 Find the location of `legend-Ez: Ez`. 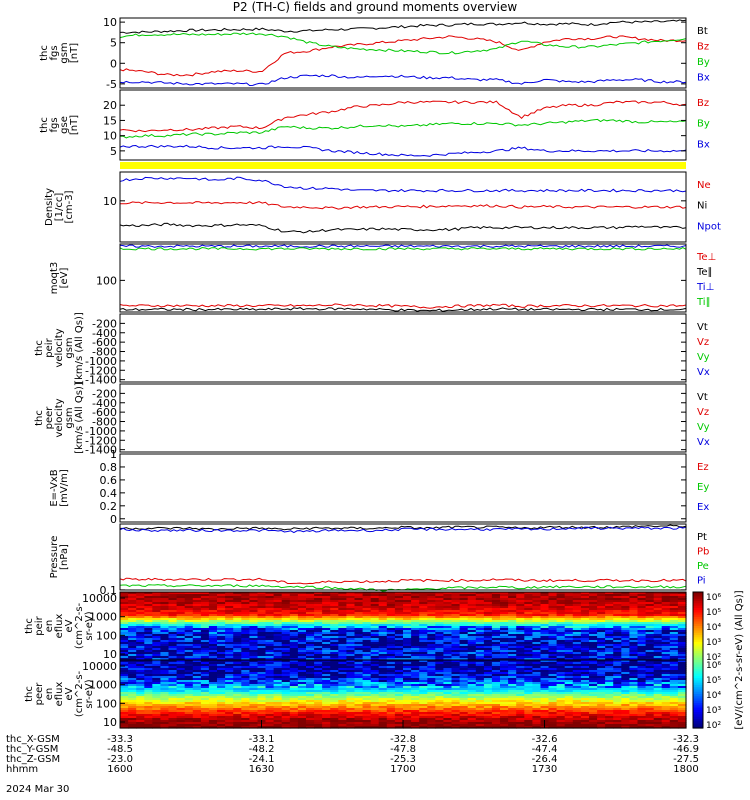

legend-Ez: Ez is located at coordinates (703, 467).